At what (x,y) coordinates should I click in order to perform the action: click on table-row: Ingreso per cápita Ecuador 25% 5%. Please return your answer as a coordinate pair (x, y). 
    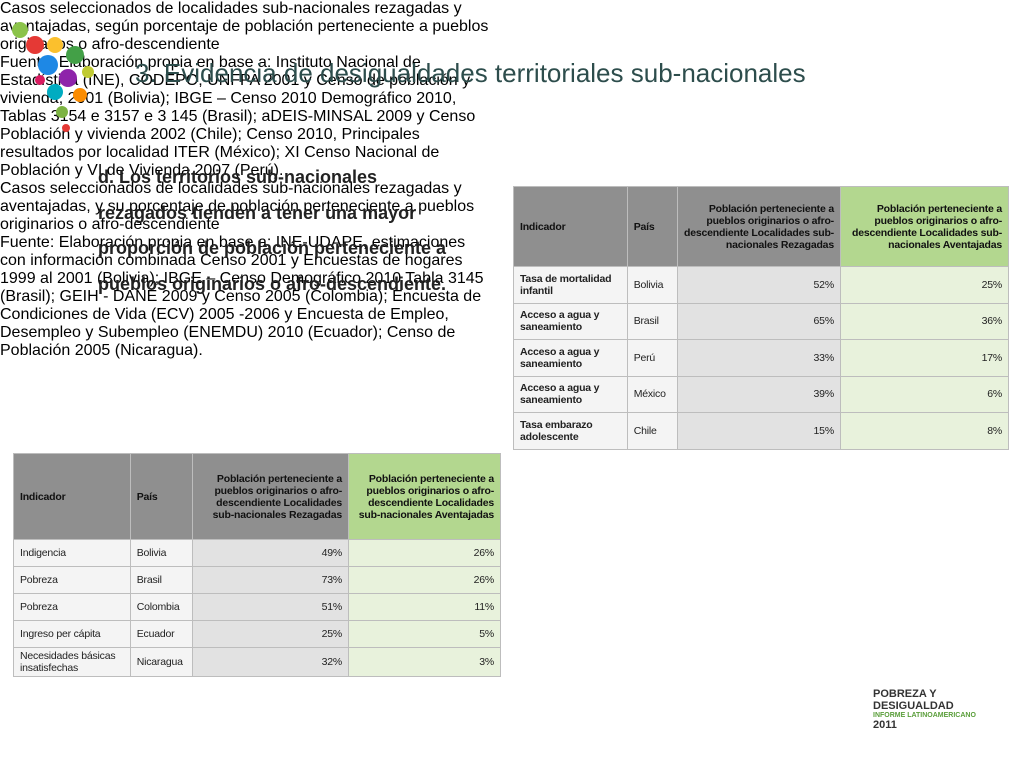
    Looking at the image, I should click on (257, 634).